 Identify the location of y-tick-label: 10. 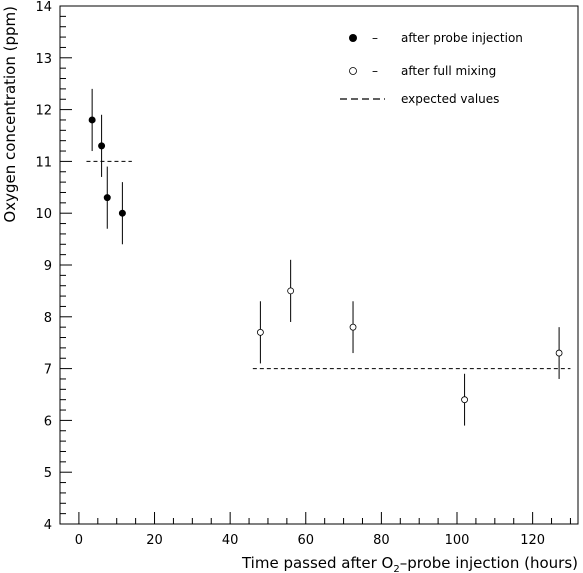
(43, 214).